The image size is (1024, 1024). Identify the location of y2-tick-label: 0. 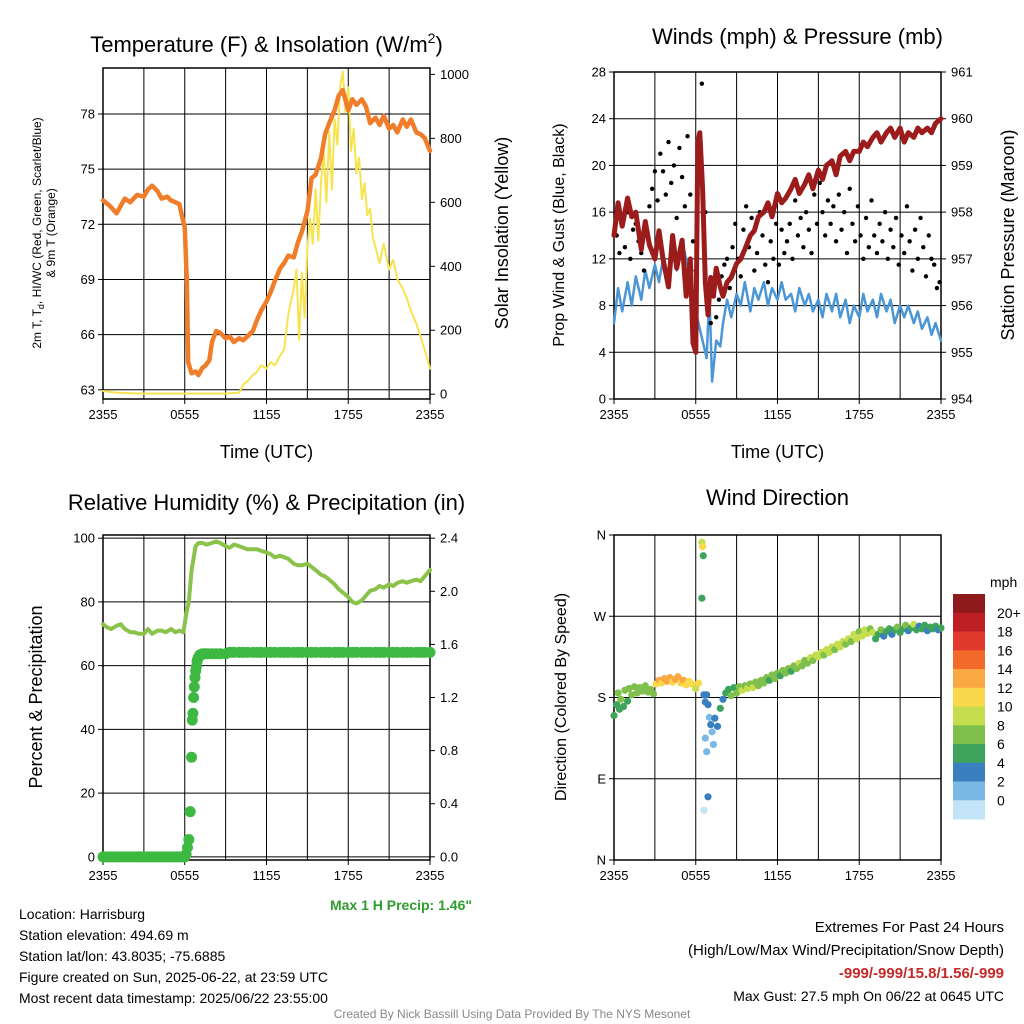
(443, 394).